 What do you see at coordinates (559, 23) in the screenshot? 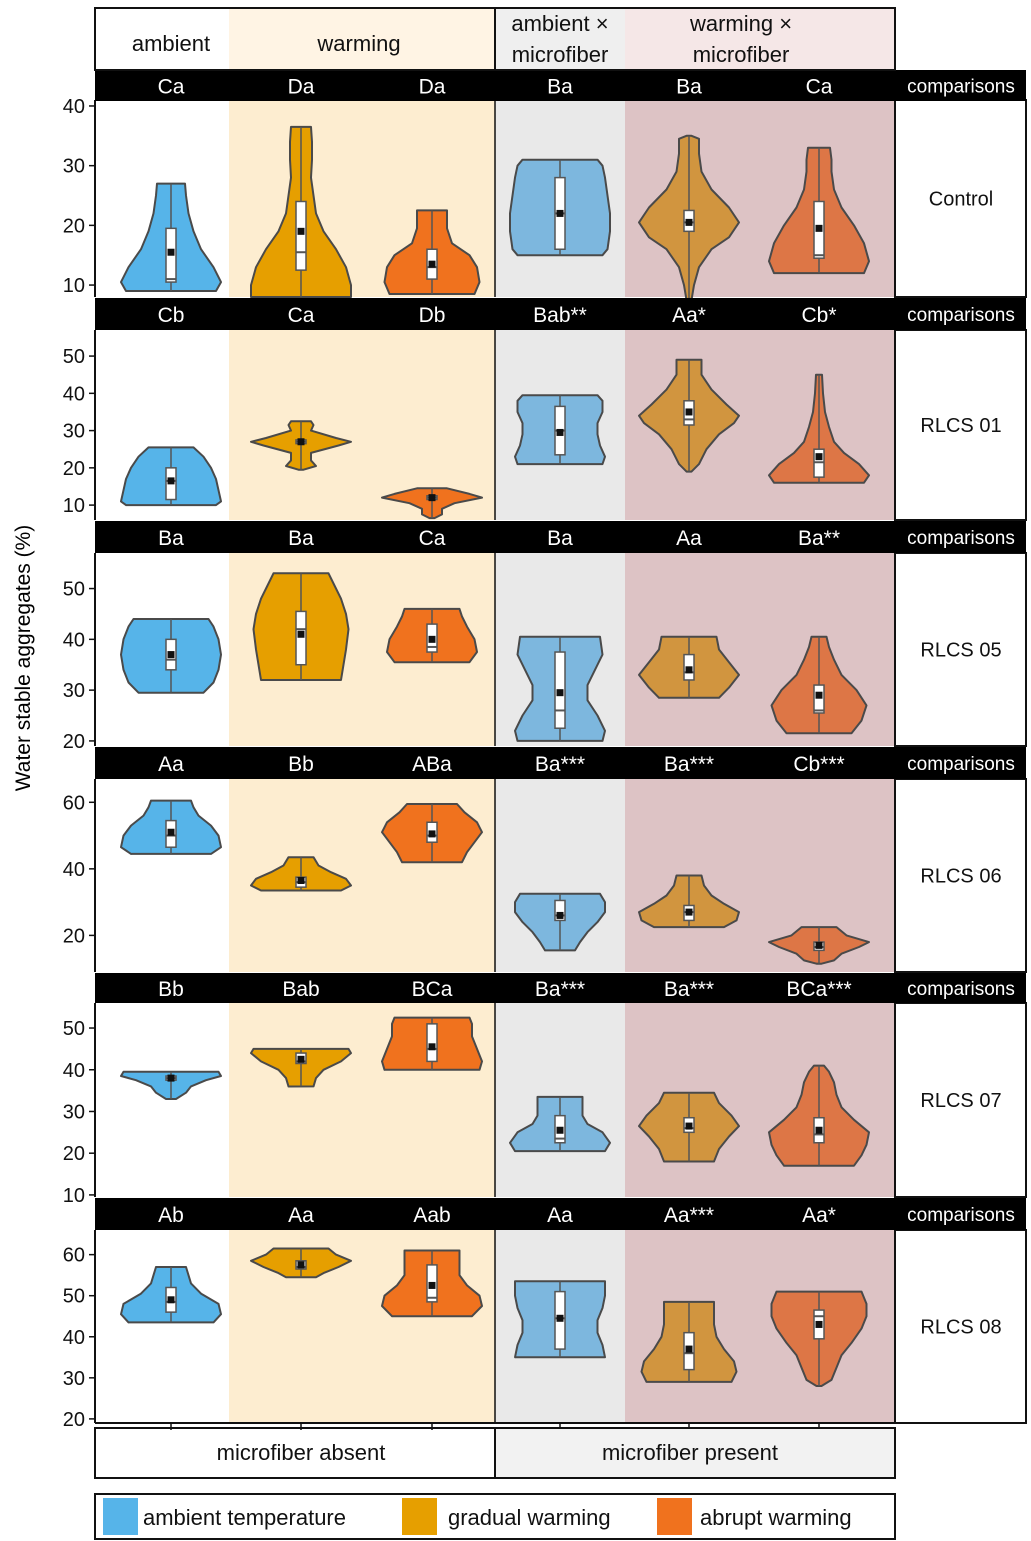
I see `header-label-line: ambient ×` at bounding box center [559, 23].